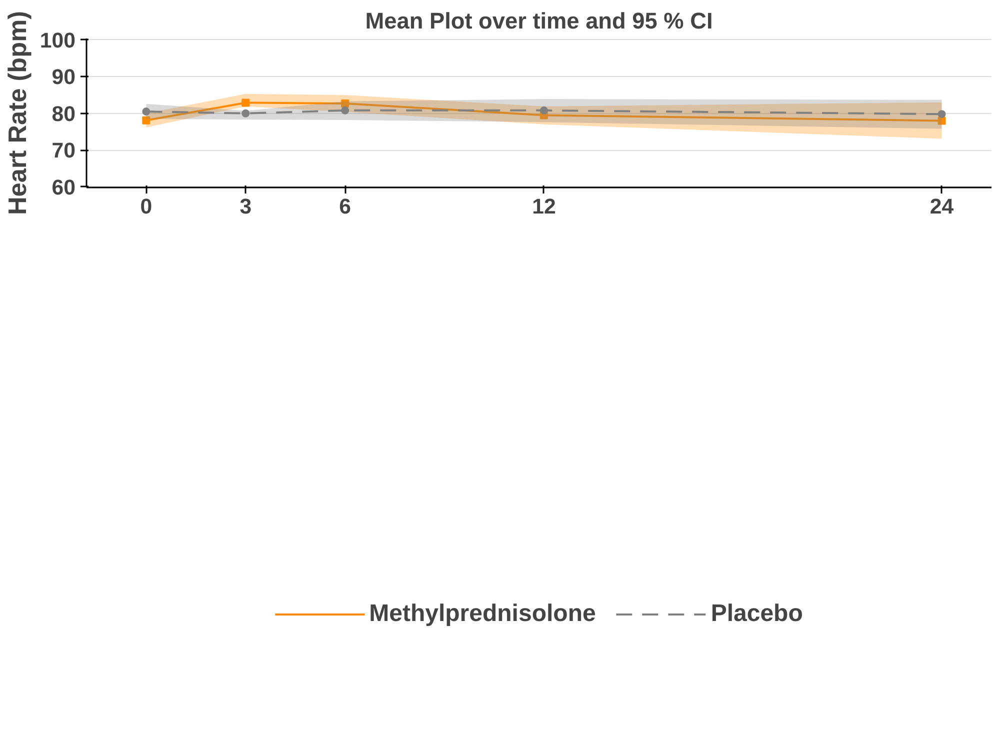 The image size is (996, 756). Describe the element at coordinates (246, 206) in the screenshot. I see `x-tick-label: 3` at that location.